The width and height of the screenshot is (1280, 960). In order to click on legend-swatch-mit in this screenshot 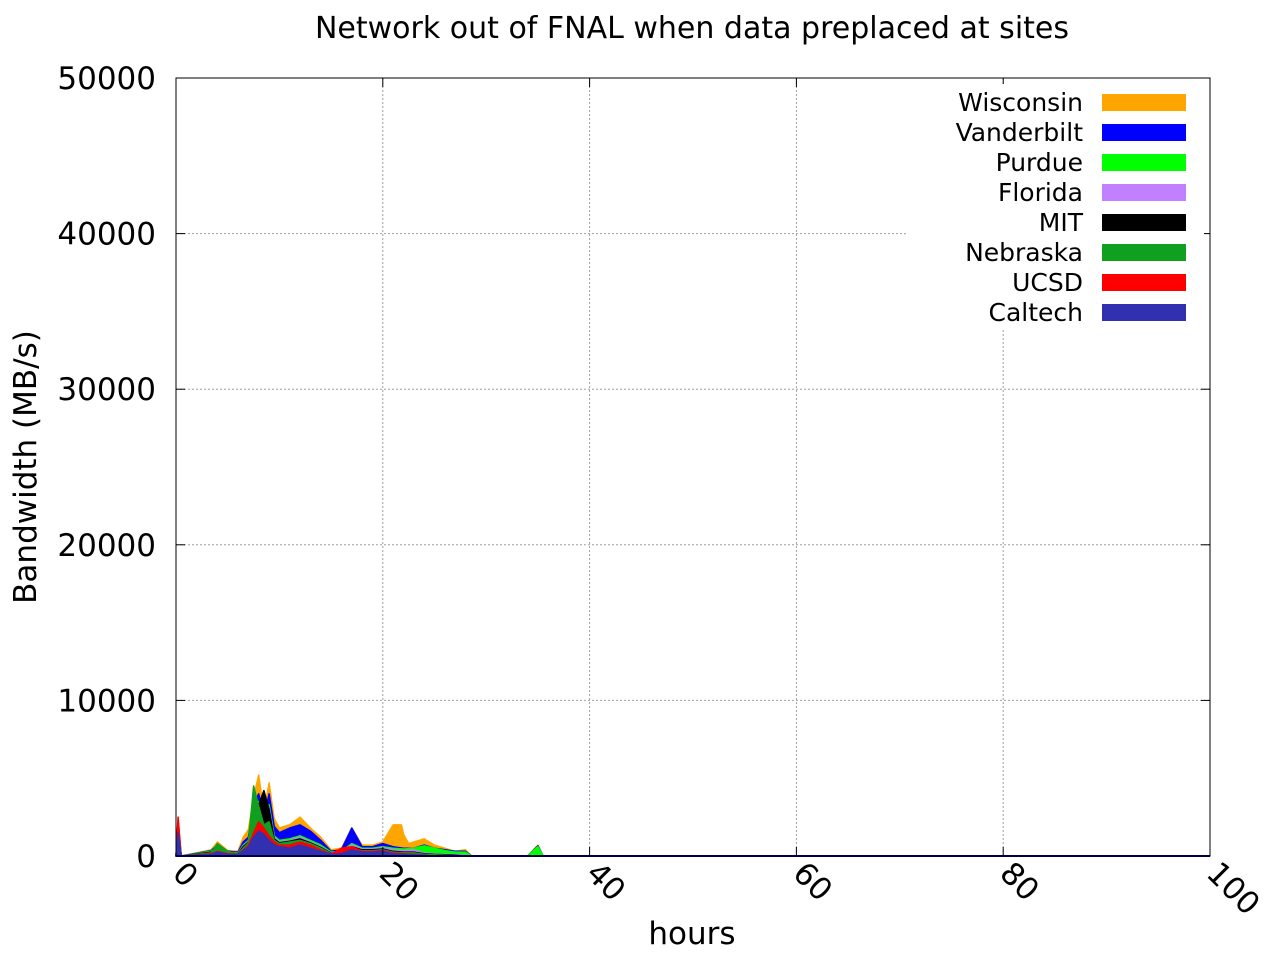, I will do `click(1144, 222)`.